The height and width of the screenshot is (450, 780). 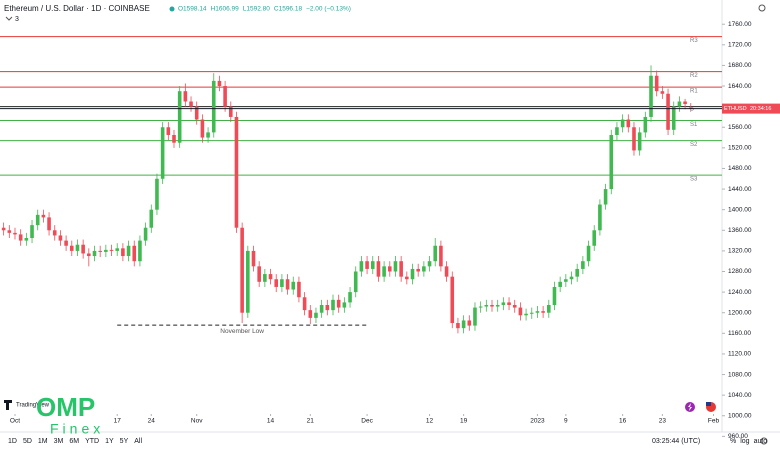 I want to click on x-tick-label: Dec, so click(x=367, y=421).